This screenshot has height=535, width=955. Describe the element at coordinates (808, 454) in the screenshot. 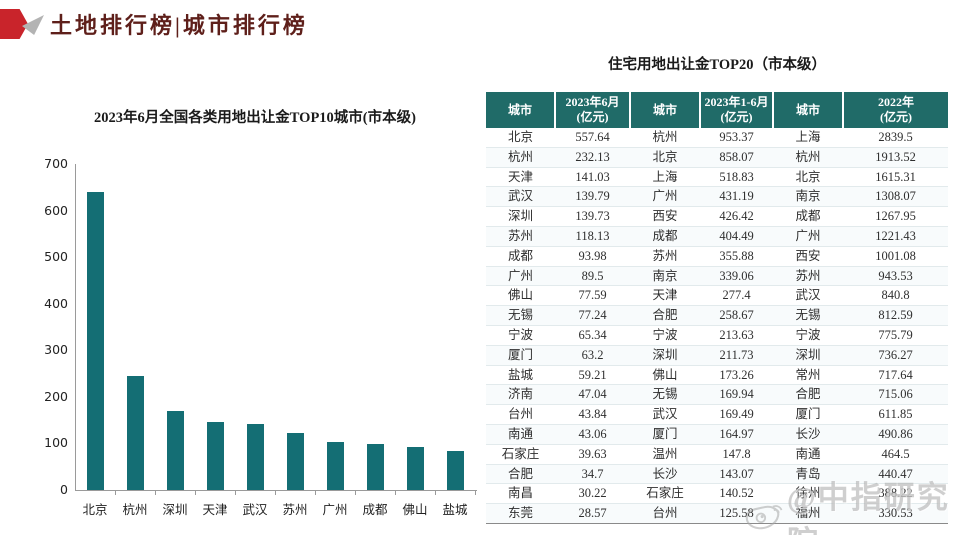

I see `table-cell-city: 南通` at that location.